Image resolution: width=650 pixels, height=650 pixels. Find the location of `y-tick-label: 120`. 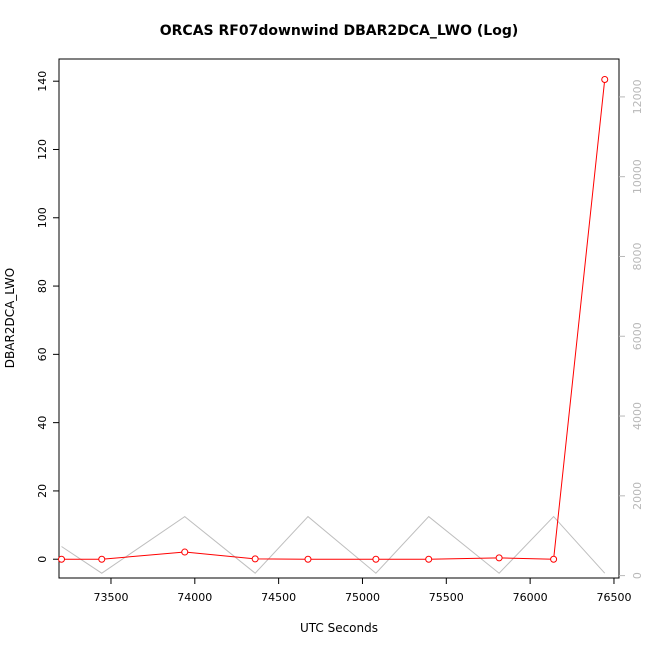

y-tick-label: 120 is located at coordinates (42, 149).